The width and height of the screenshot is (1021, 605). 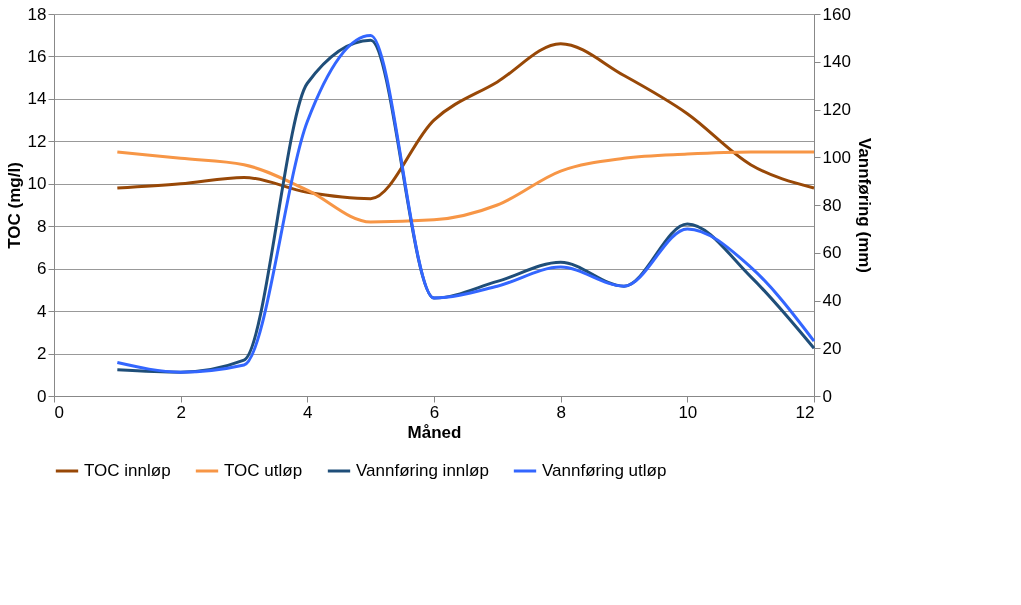 I want to click on y-tick-label: 16, so click(x=37, y=56).